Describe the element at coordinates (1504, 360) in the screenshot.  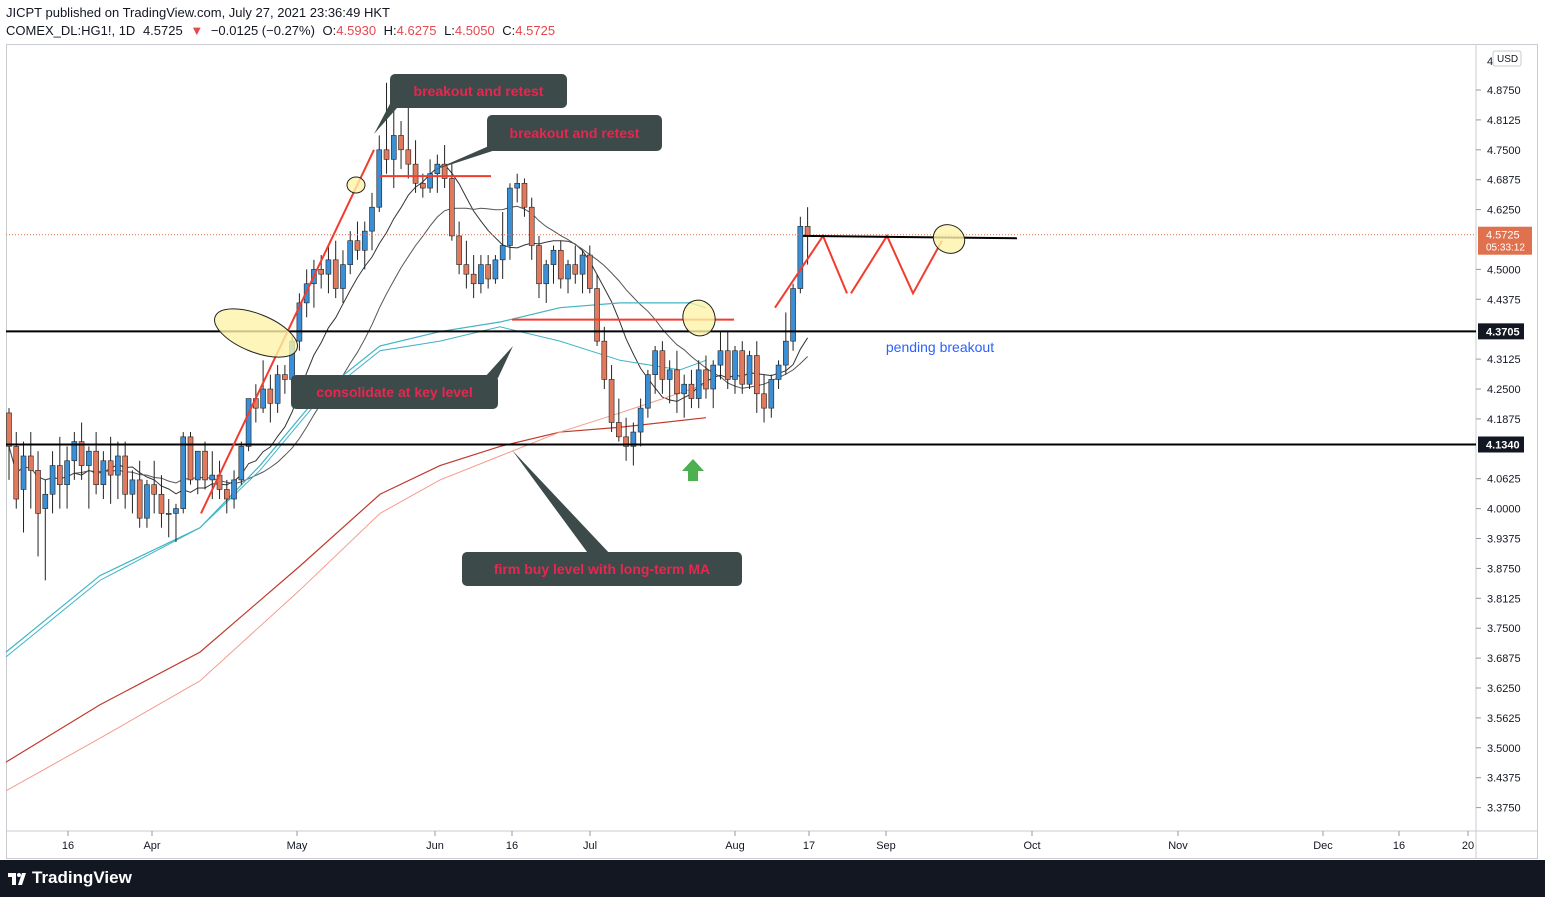
I see `price-tick-label: 4.3125` at that location.